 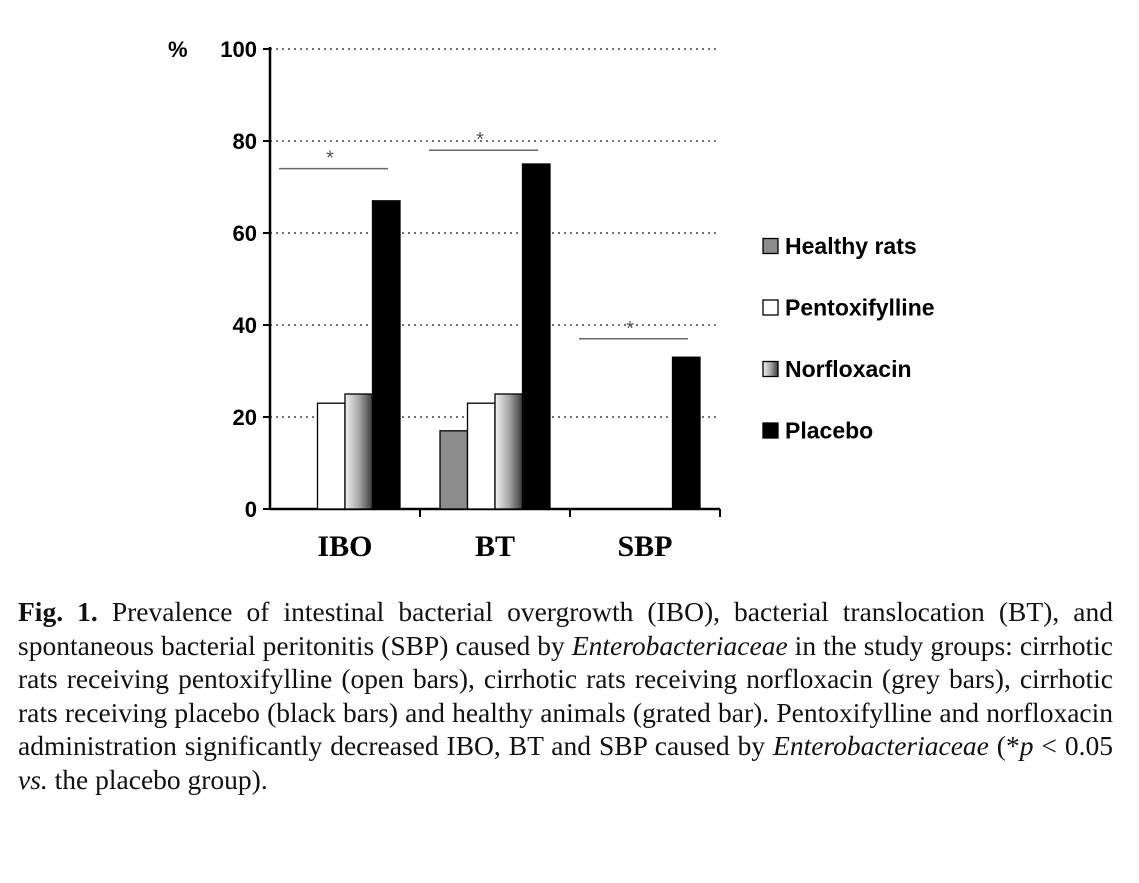 I want to click on legend-label: Norfloxacin, so click(x=848, y=369).